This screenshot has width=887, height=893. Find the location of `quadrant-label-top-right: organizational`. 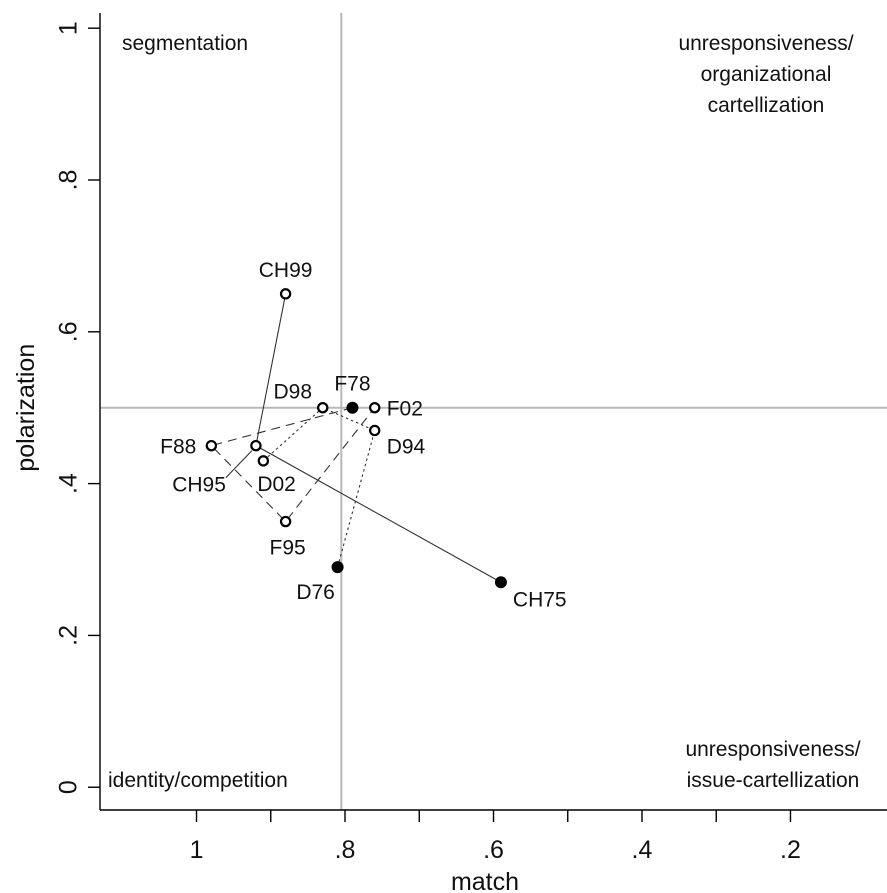

quadrant-label-top-right: organizational is located at coordinates (766, 74).